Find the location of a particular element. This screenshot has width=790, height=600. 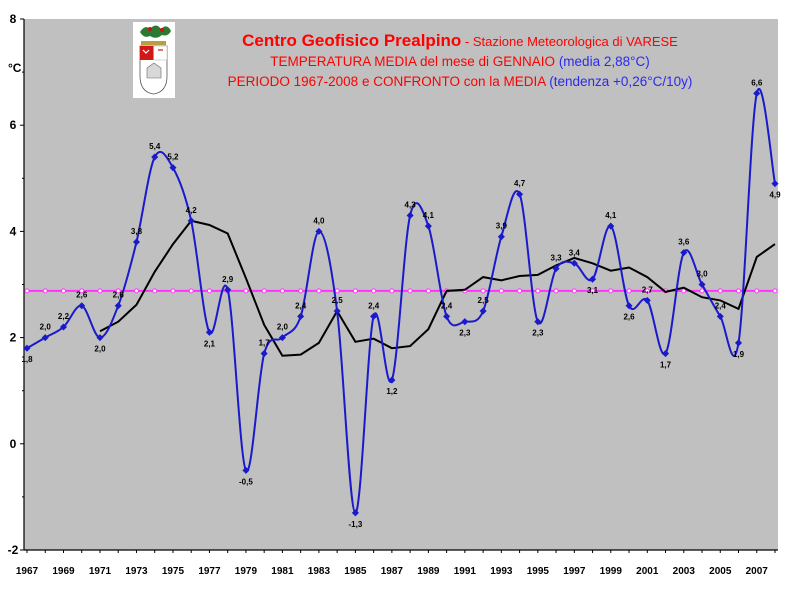

title-line2-main: TEMPERATURA MEDIA del mese di GENNAIO is located at coordinates (414, 61).